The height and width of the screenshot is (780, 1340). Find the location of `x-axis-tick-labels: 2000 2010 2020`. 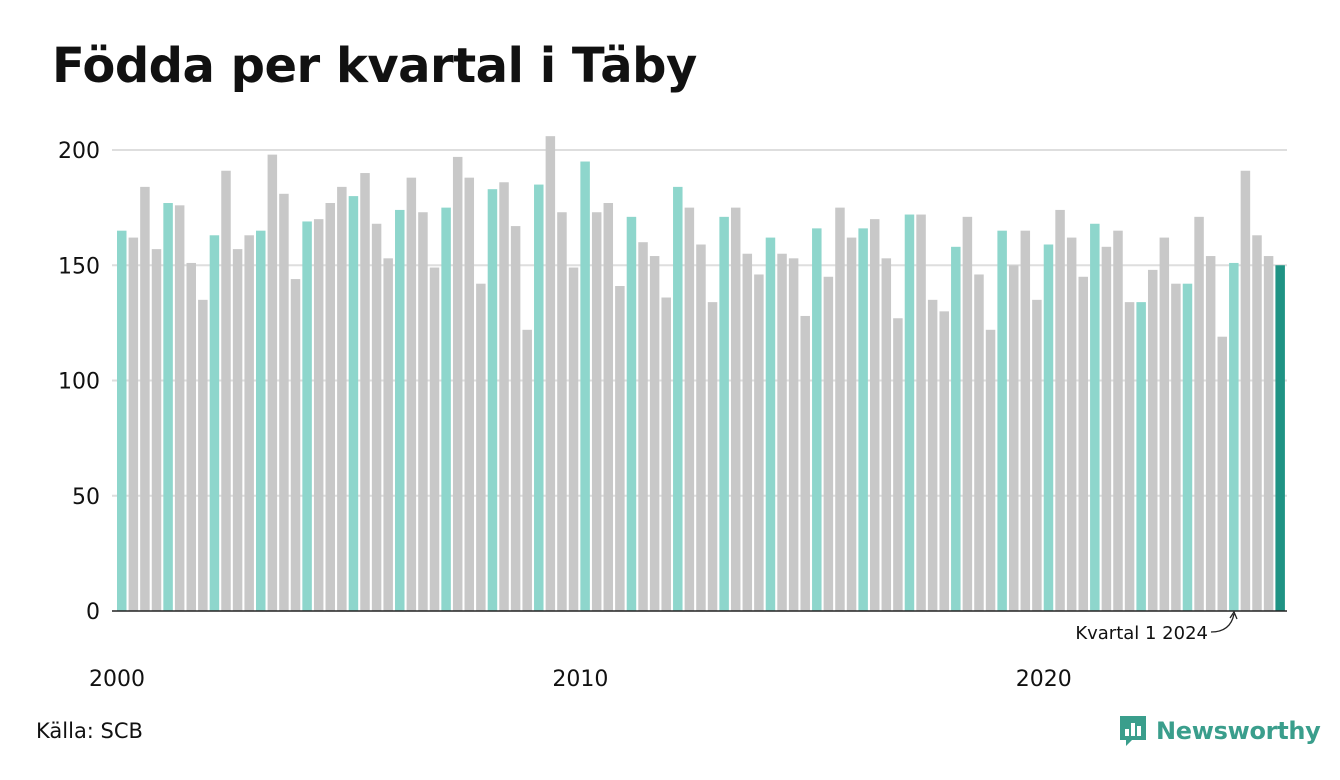

x-axis-tick-labels: 2000 2010 2020 is located at coordinates (580, 679).